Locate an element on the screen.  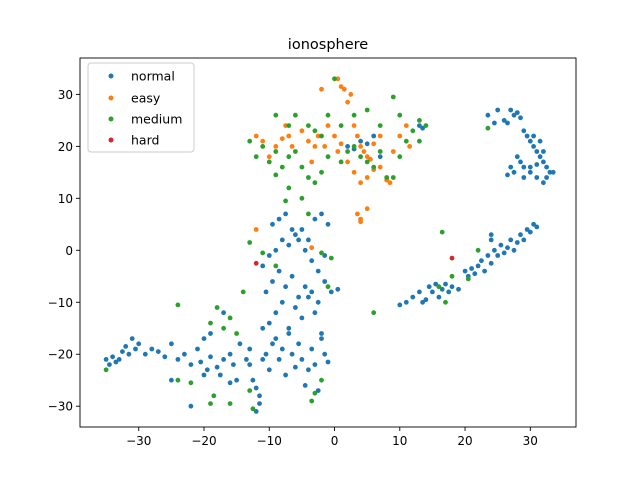
series-hard is located at coordinates (354, 260).